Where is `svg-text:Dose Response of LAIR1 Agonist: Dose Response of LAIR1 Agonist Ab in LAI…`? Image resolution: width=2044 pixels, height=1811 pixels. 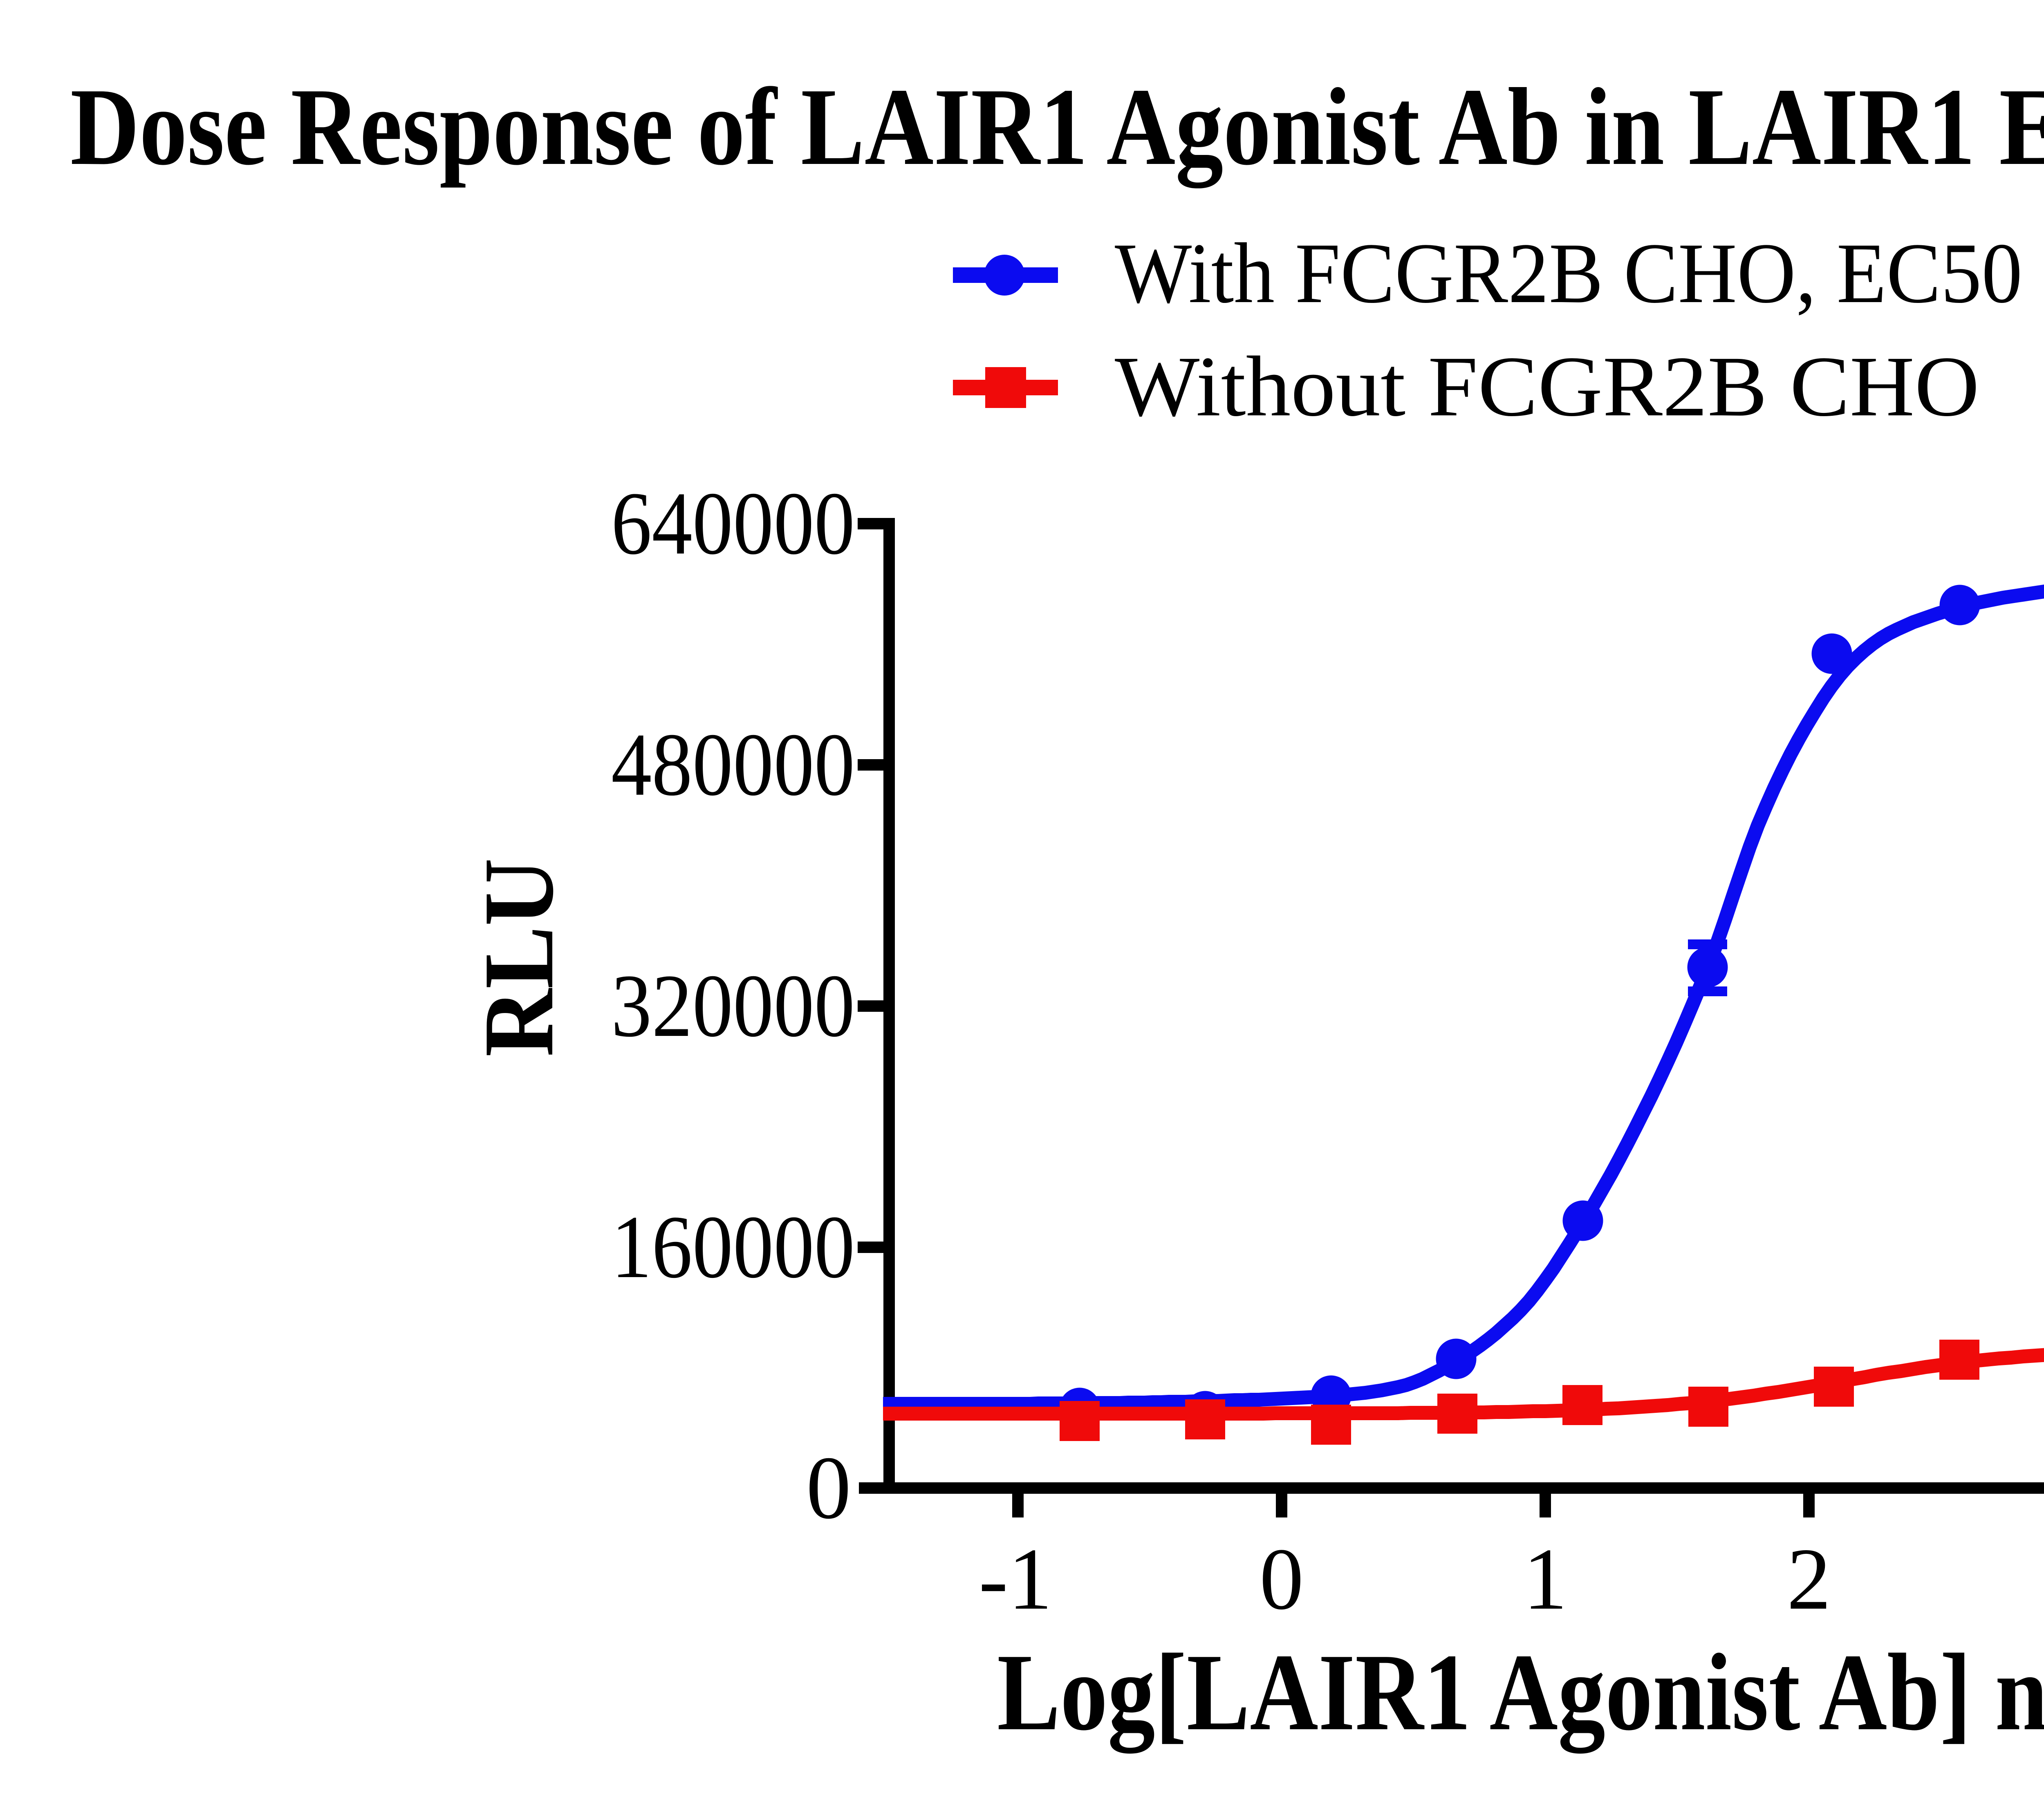 svg-text:Dose Response of LAIR1 Agonist: Dose Response of LAIR1 Agonist Ab in LAI… is located at coordinates (1057, 127).